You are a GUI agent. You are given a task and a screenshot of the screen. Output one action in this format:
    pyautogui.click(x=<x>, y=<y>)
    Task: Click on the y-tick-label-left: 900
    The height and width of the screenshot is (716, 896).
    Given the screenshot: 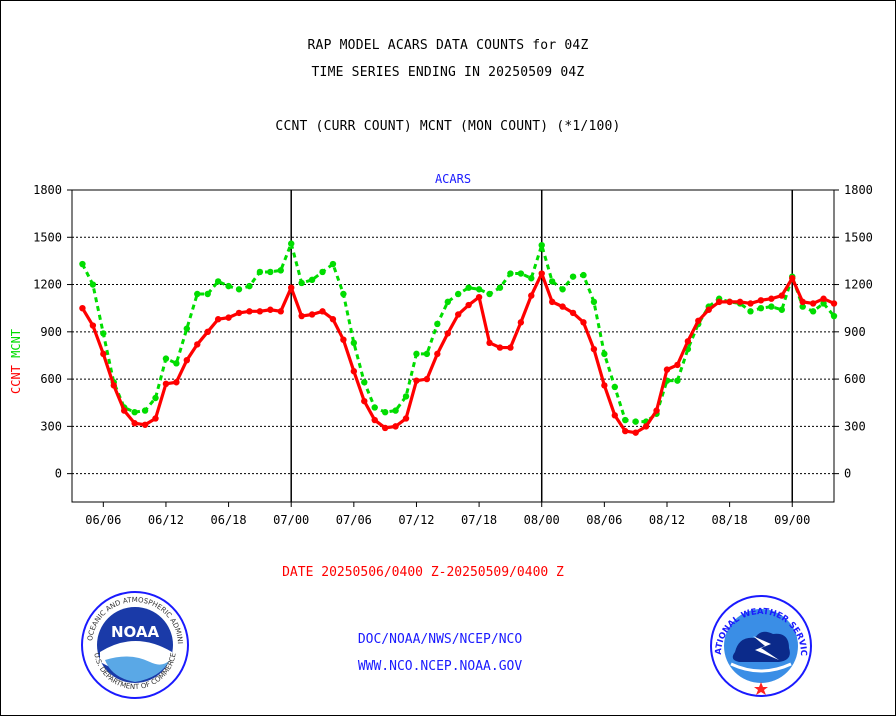 What is the action you would take?
    pyautogui.click(x=51, y=332)
    